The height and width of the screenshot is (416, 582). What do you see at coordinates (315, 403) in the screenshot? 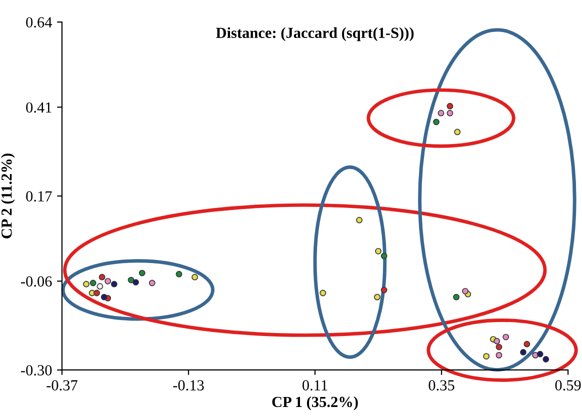
I see `x-axis-title: CP 1 (35.2%)` at bounding box center [315, 403].